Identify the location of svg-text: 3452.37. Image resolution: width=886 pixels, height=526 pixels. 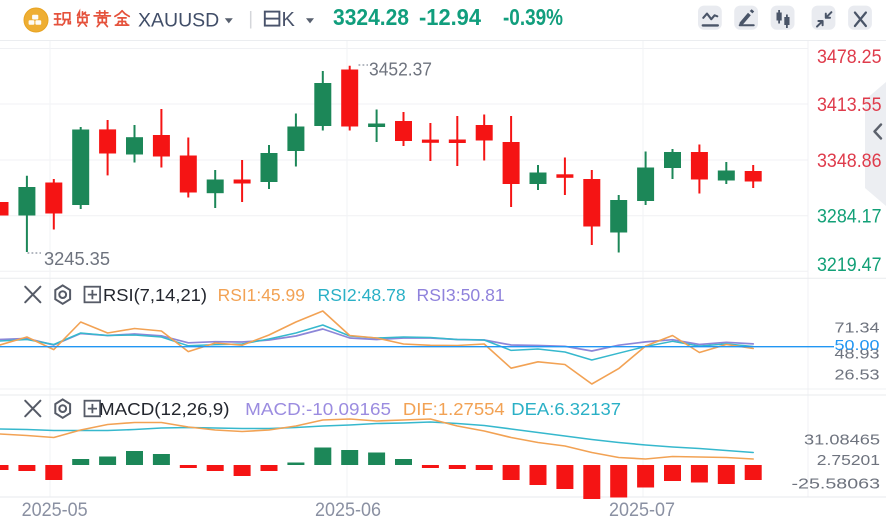
(400, 69).